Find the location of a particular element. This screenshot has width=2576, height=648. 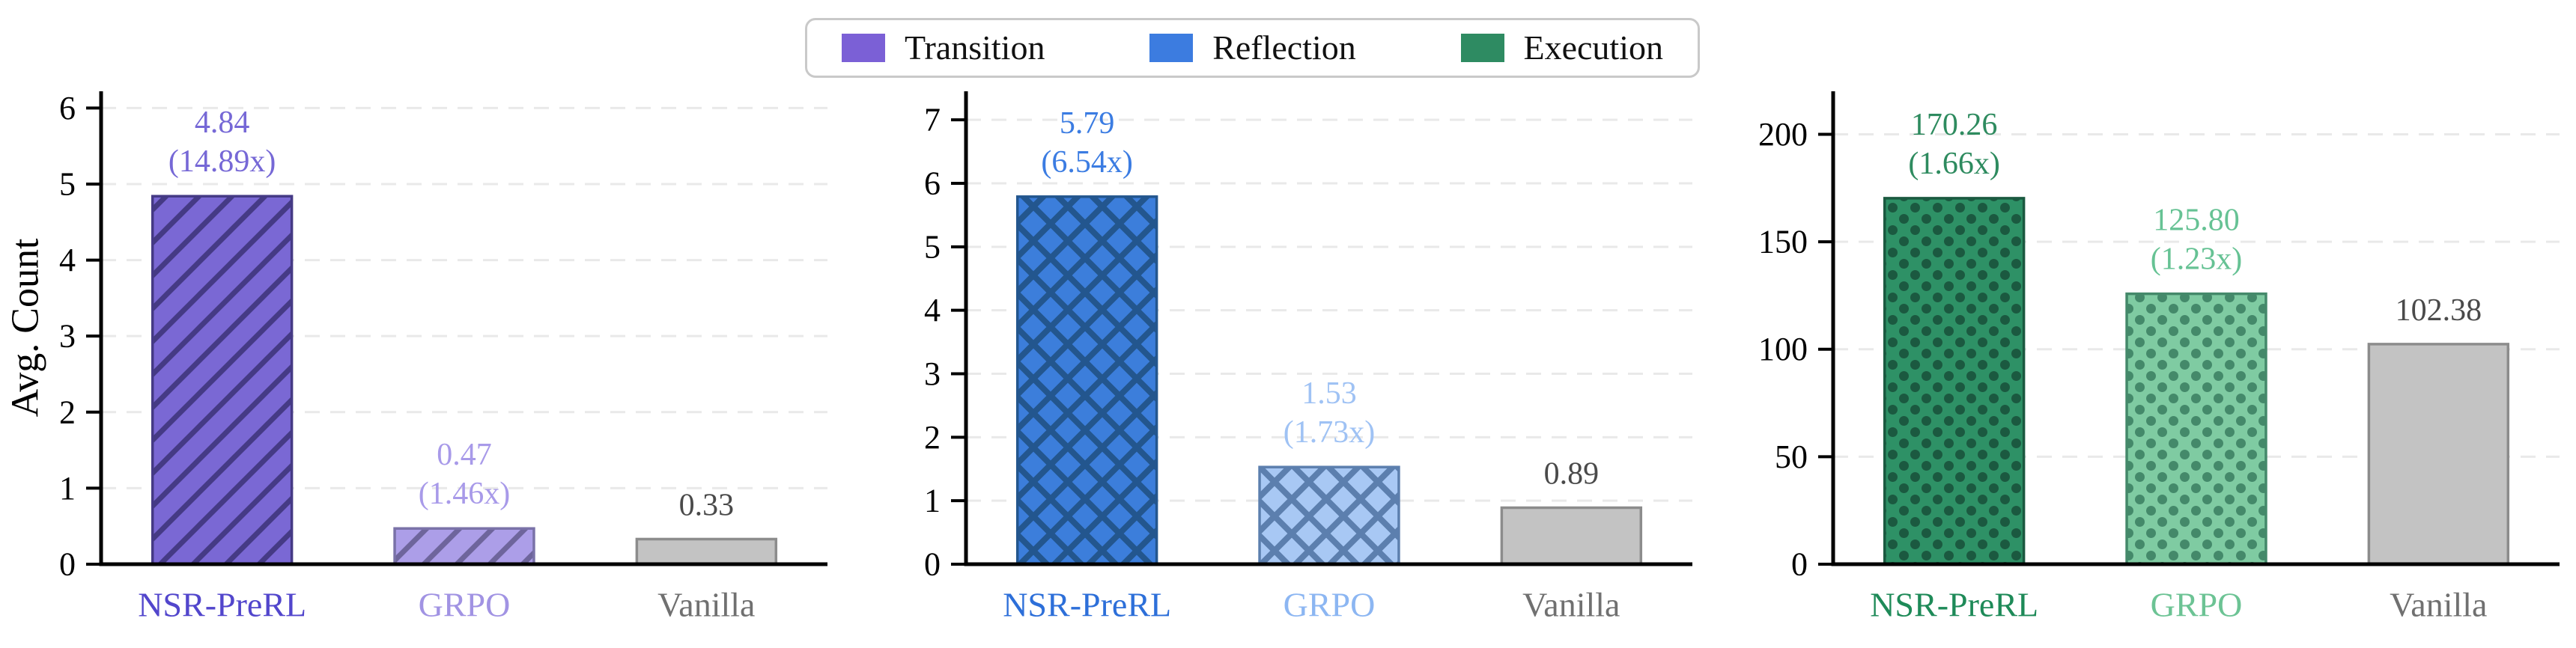

legend-label: Reflection is located at coordinates (1284, 47).